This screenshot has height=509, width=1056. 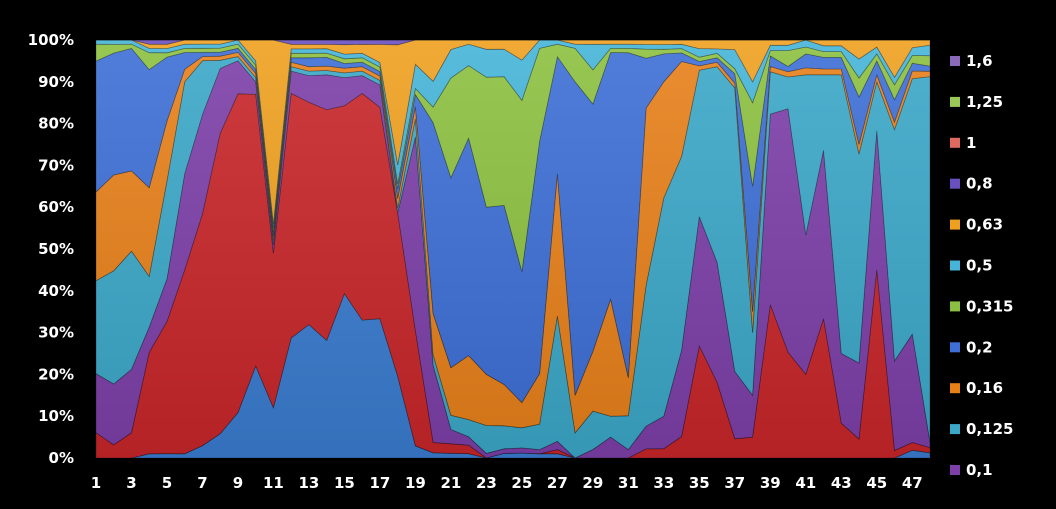 I want to click on x-tick-label: 3, so click(x=131, y=483).